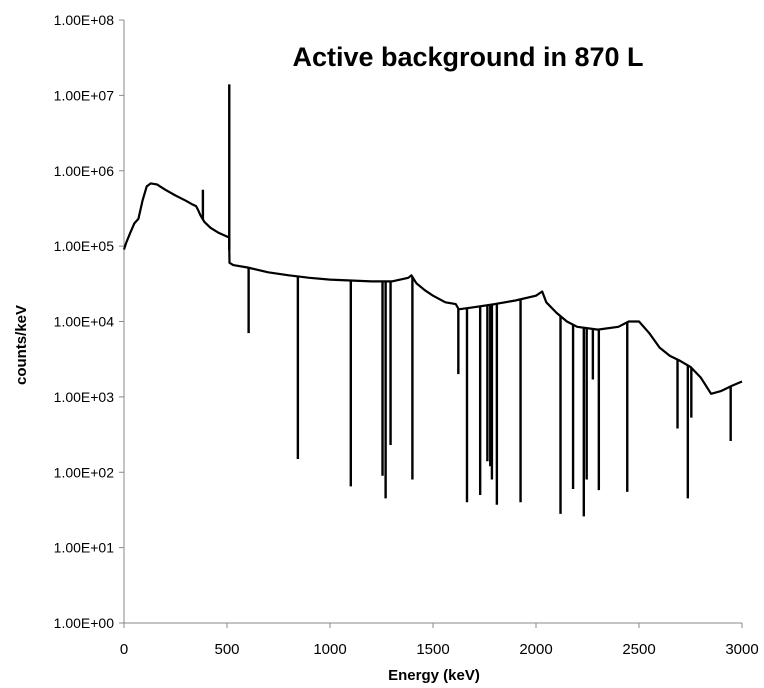  Describe the element at coordinates (84, 246) in the screenshot. I see `y-tick-label: 1.00E+05` at that location.